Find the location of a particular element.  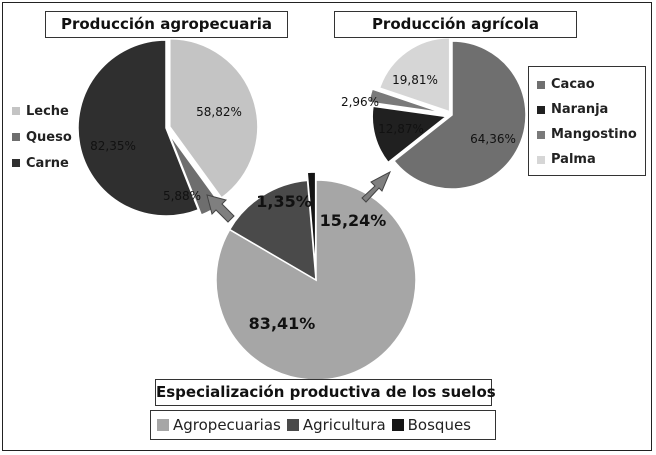

legend-item-queso: Queso is located at coordinates (42, 137).